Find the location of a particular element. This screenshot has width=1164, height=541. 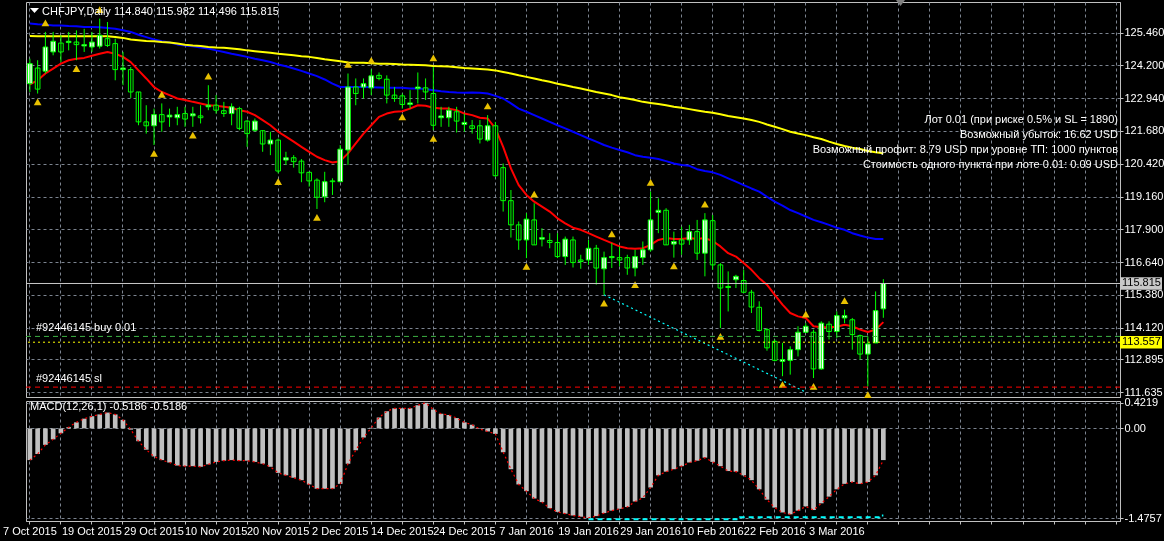

x-tick-label: 2 Dec 2015 is located at coordinates (340, 530).